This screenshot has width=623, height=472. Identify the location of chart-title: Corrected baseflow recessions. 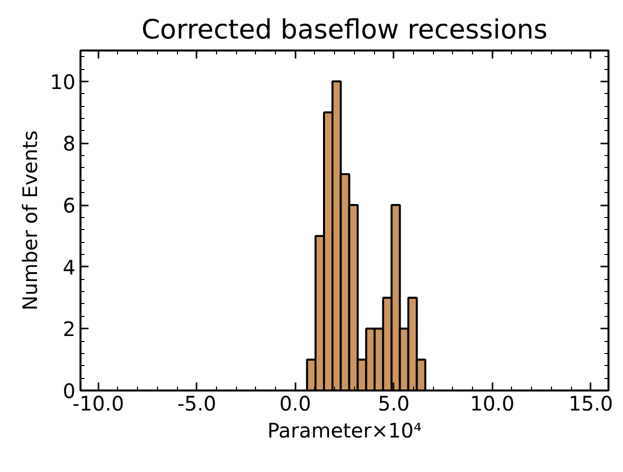
(344, 30).